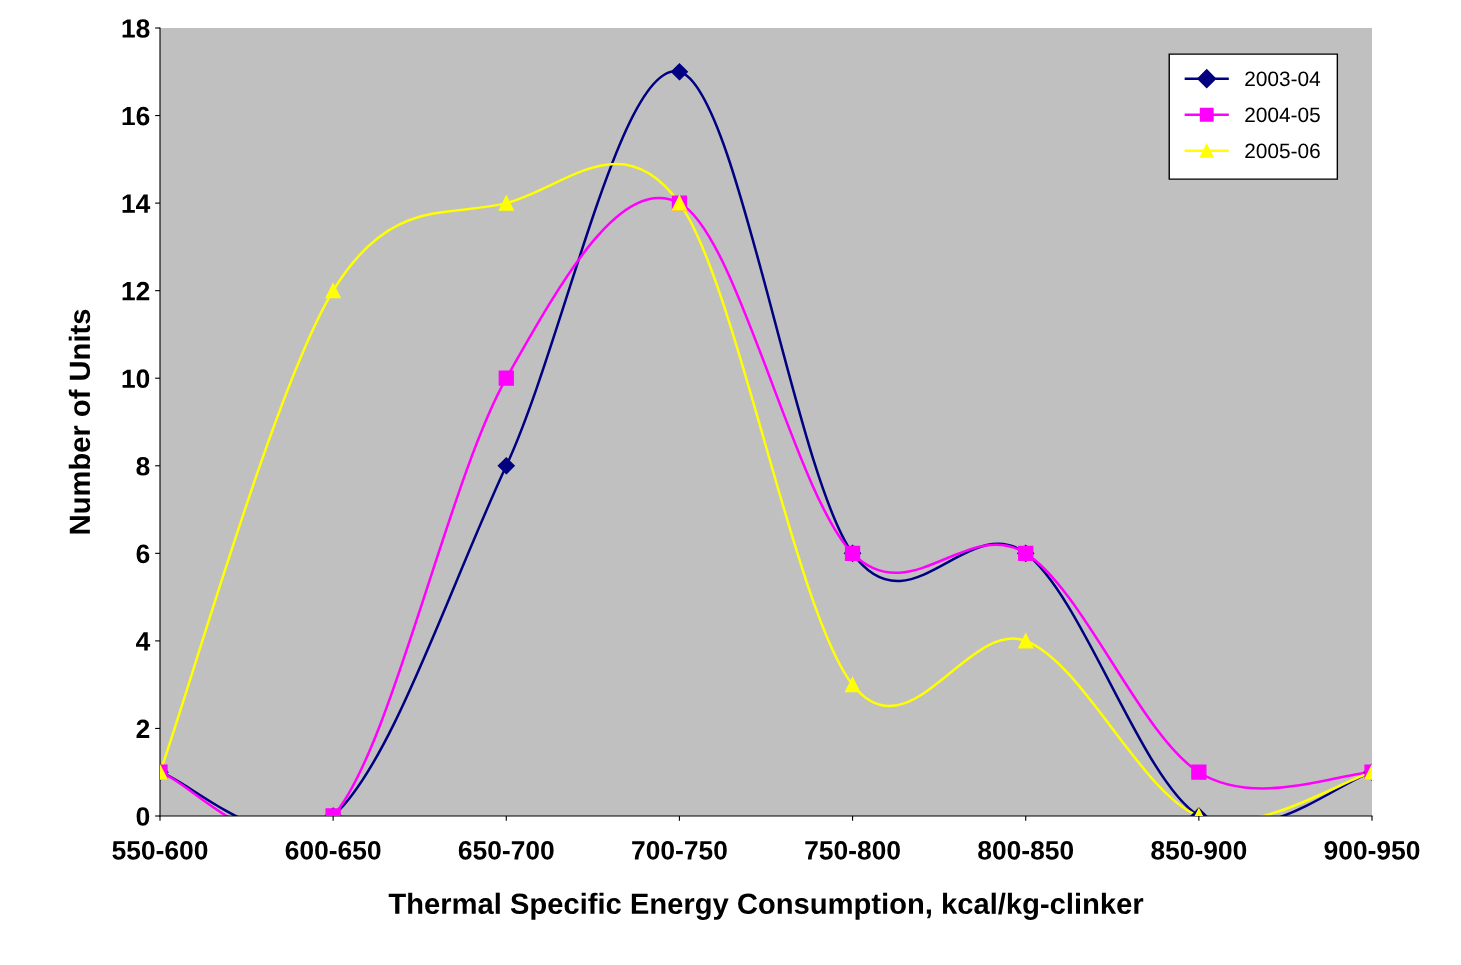 The width and height of the screenshot is (1461, 965). I want to click on x-tick-label: 550-600, so click(160, 850).